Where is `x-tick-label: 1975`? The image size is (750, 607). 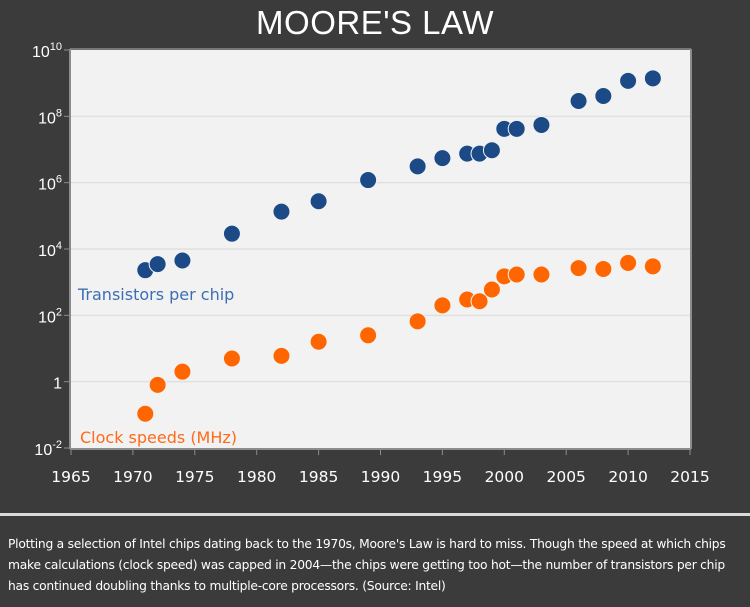 x-tick-label: 1975 is located at coordinates (194, 477).